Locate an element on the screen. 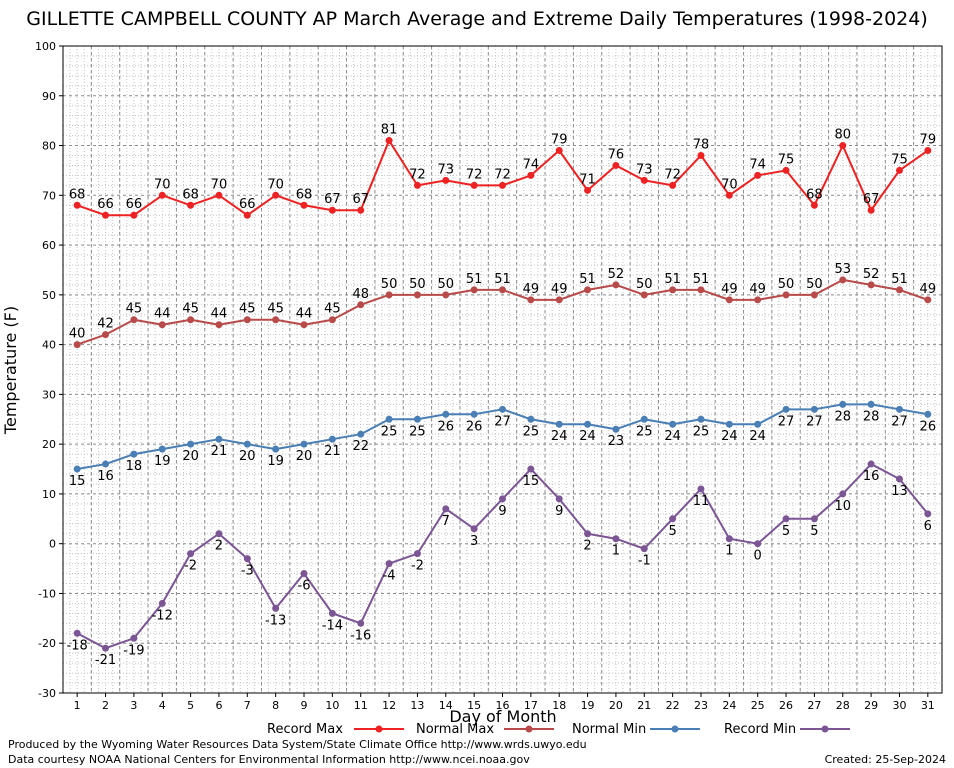 The width and height of the screenshot is (954, 768). data-label: 51 is located at coordinates (899, 279).